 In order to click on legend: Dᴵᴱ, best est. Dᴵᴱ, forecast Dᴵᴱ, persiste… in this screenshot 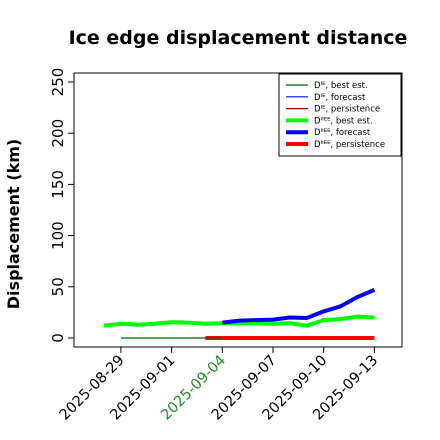, I will do `click(340, 115)`.